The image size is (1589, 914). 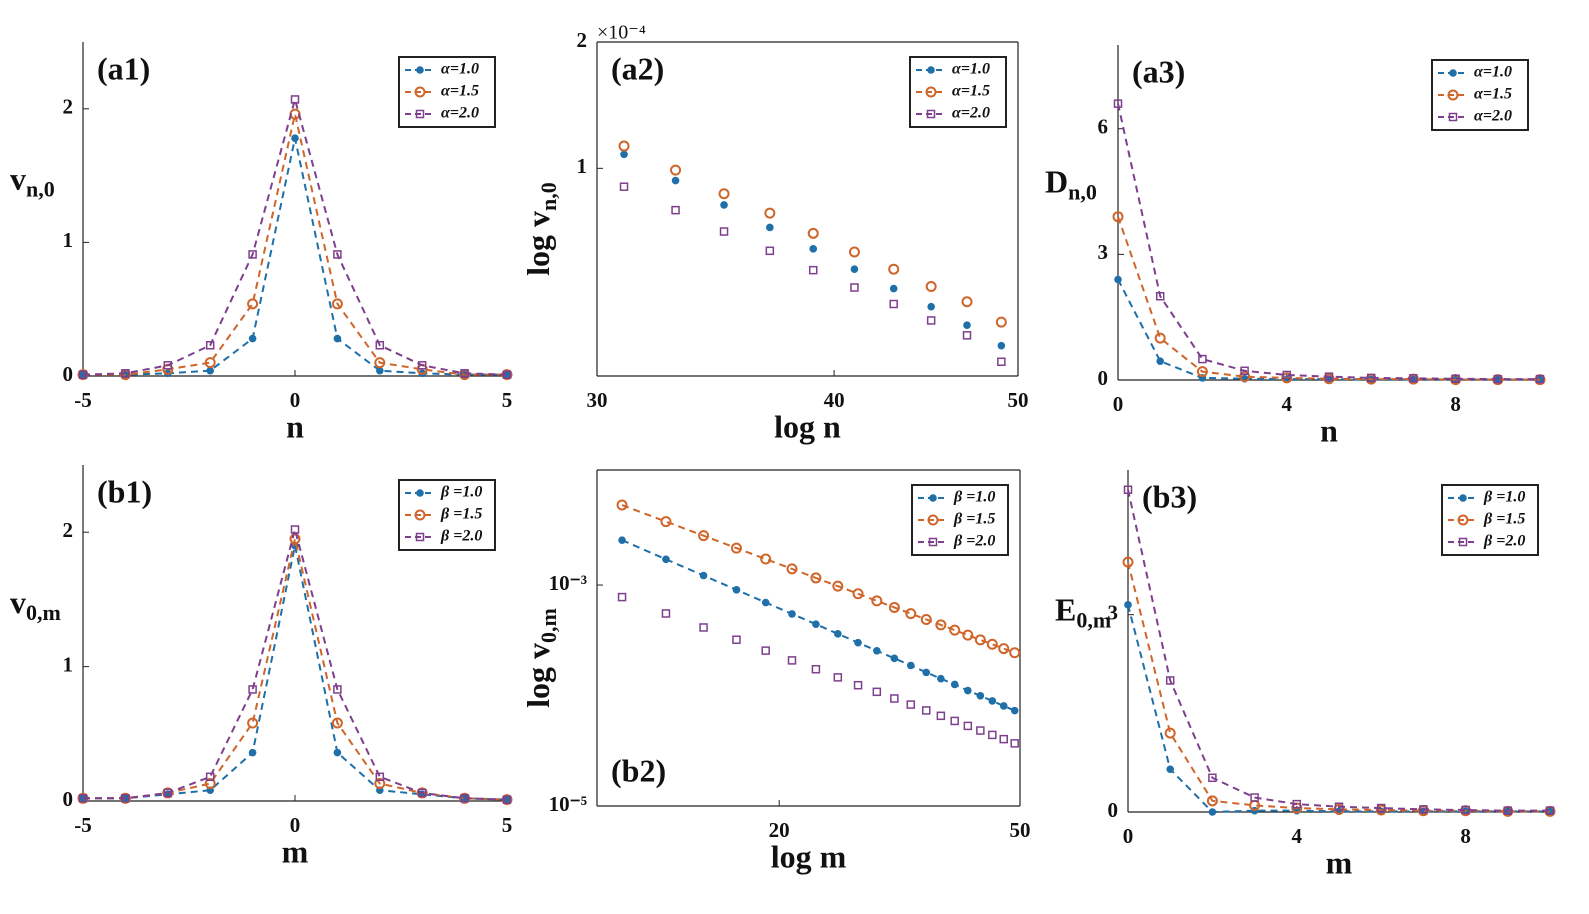 I want to click on y-tick-label: 10⁻³, so click(x=568, y=583).